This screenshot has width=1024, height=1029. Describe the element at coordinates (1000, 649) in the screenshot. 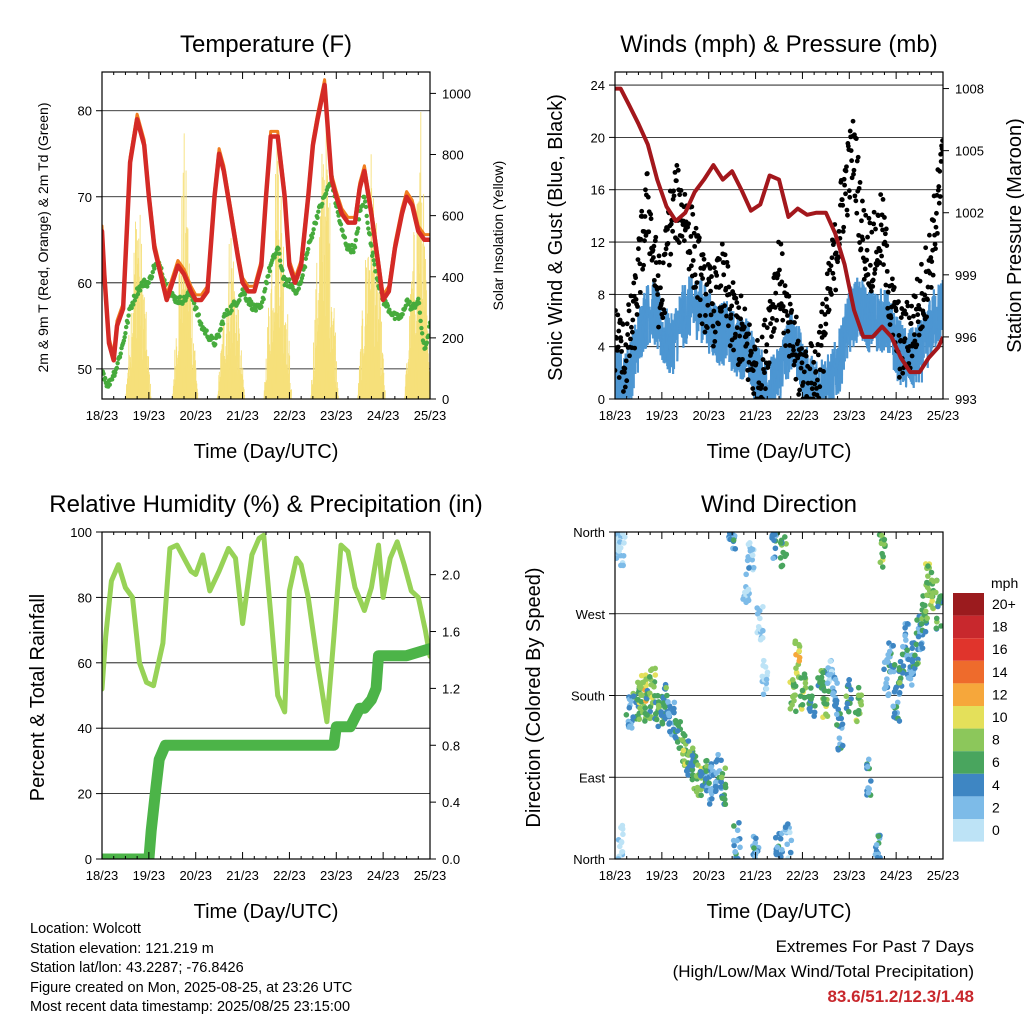

I see `legend-label: 16` at that location.